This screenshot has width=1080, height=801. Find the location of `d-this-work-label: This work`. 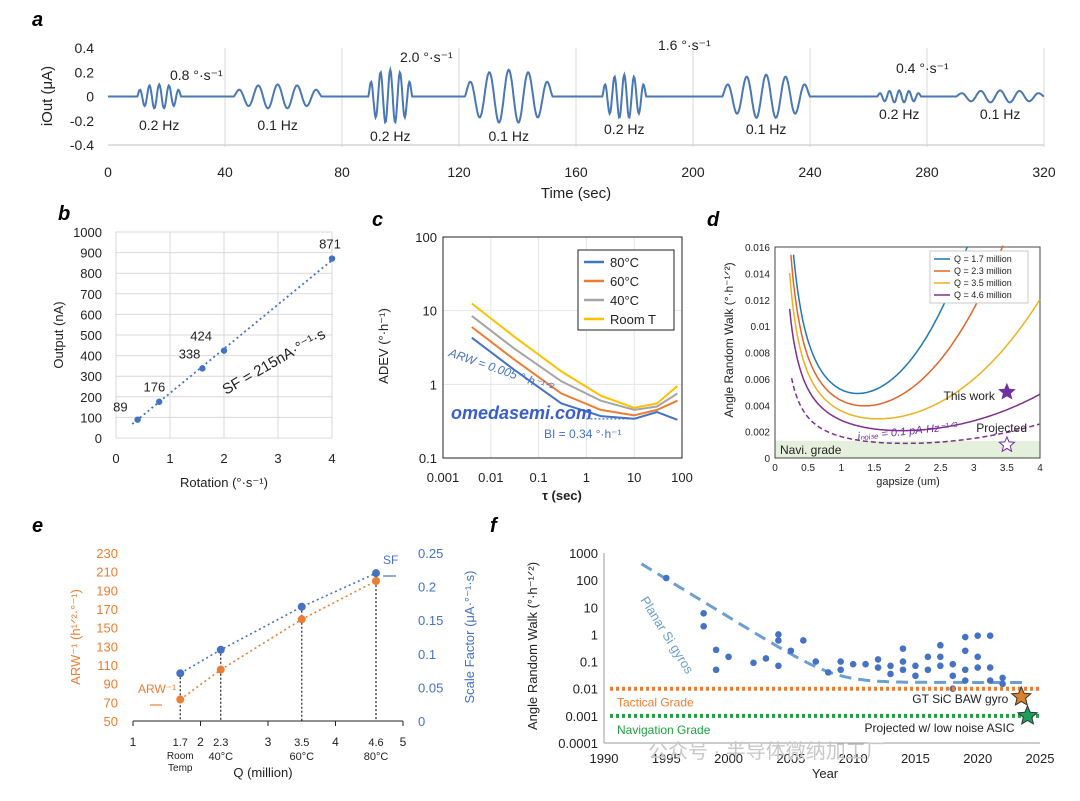

d-this-work-label: This work is located at coordinates (970, 396).